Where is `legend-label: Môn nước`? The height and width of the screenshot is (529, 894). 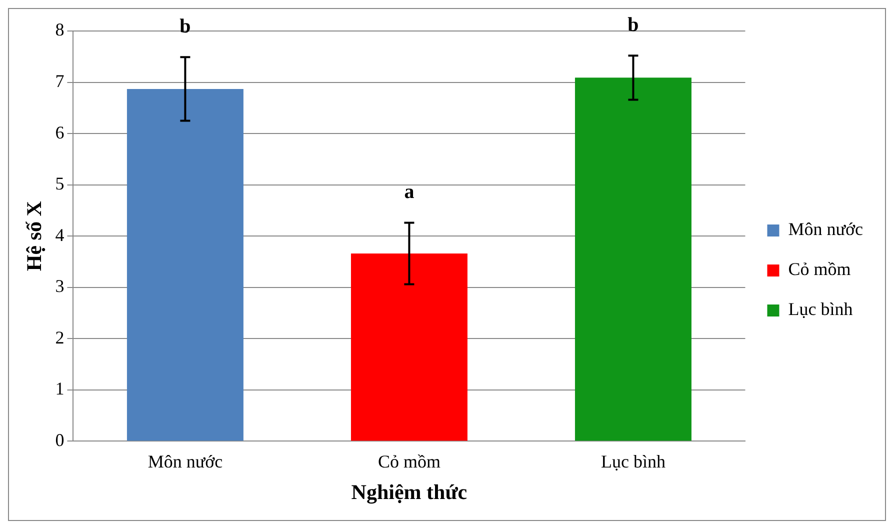 legend-label: Môn nước is located at coordinates (826, 229).